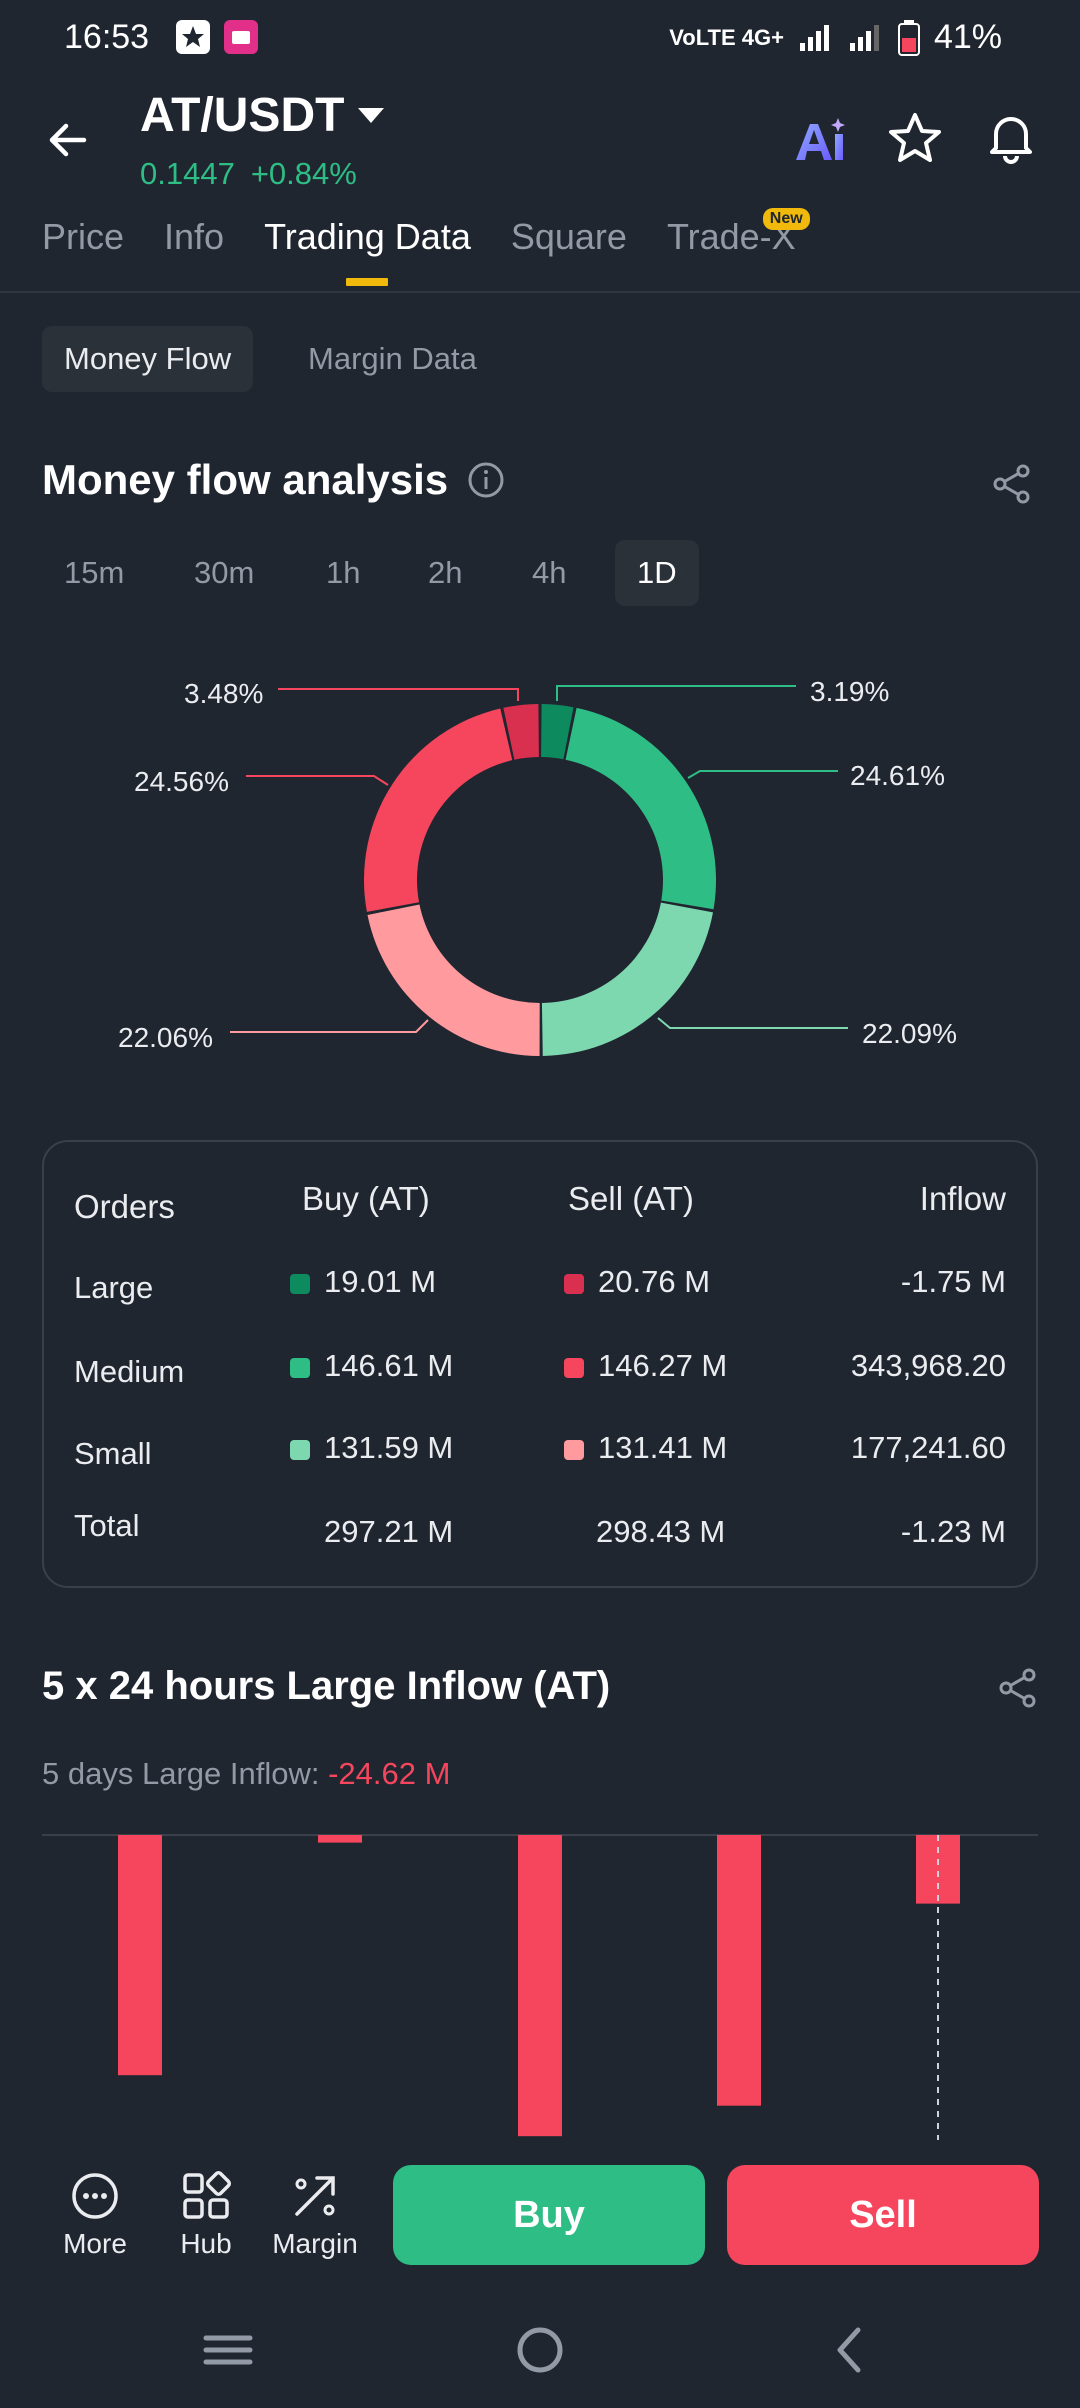 The width and height of the screenshot is (1080, 2408). What do you see at coordinates (915, 139) in the screenshot?
I see `favorite-star-icon` at bounding box center [915, 139].